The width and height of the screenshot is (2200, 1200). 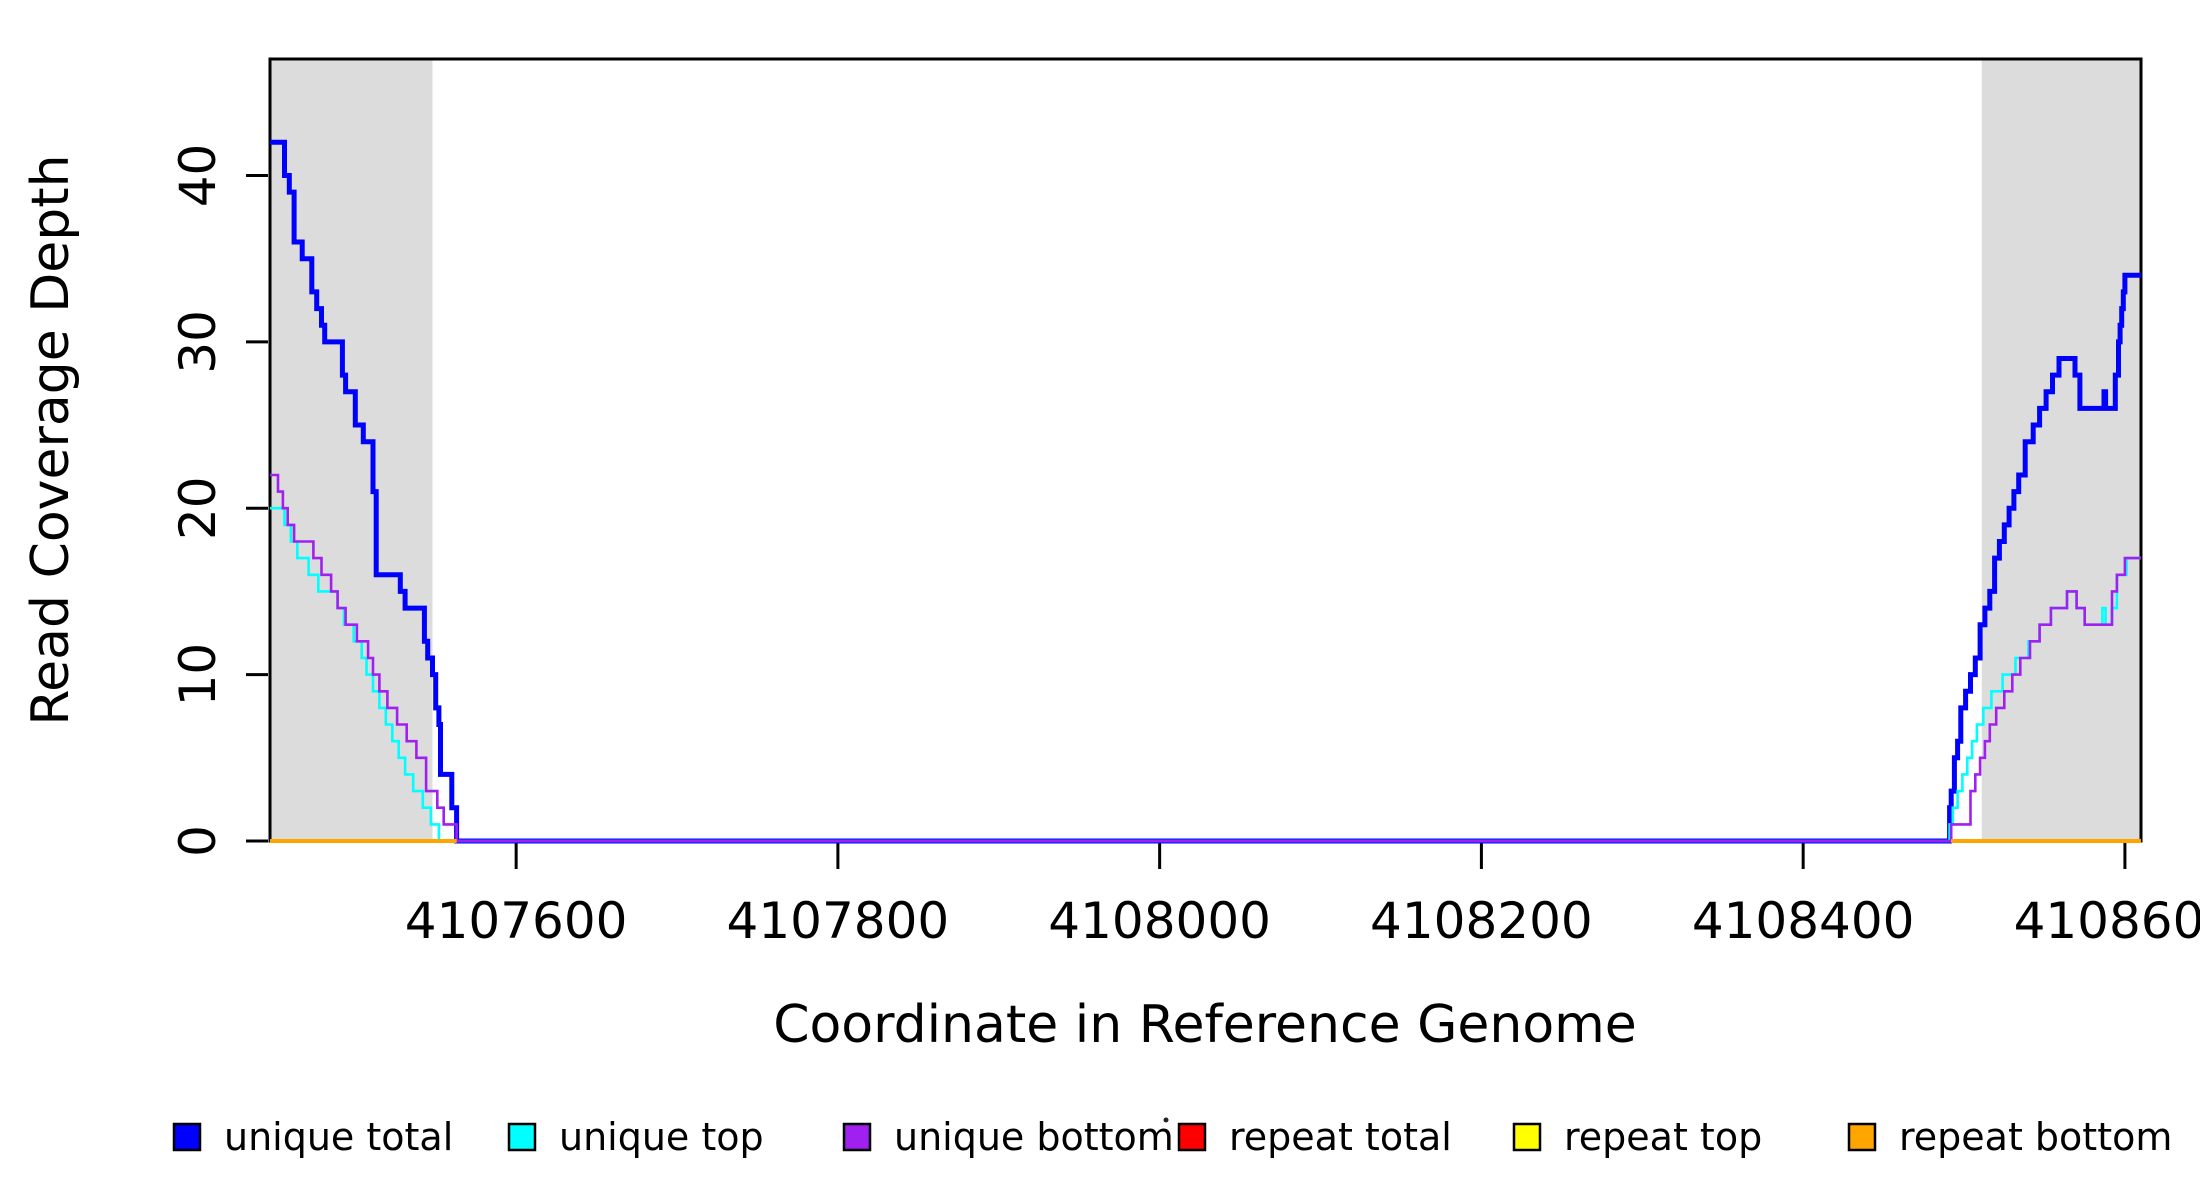 What do you see at coordinates (1527, 1137) in the screenshot?
I see `legend-swatch-repeat-top` at bounding box center [1527, 1137].